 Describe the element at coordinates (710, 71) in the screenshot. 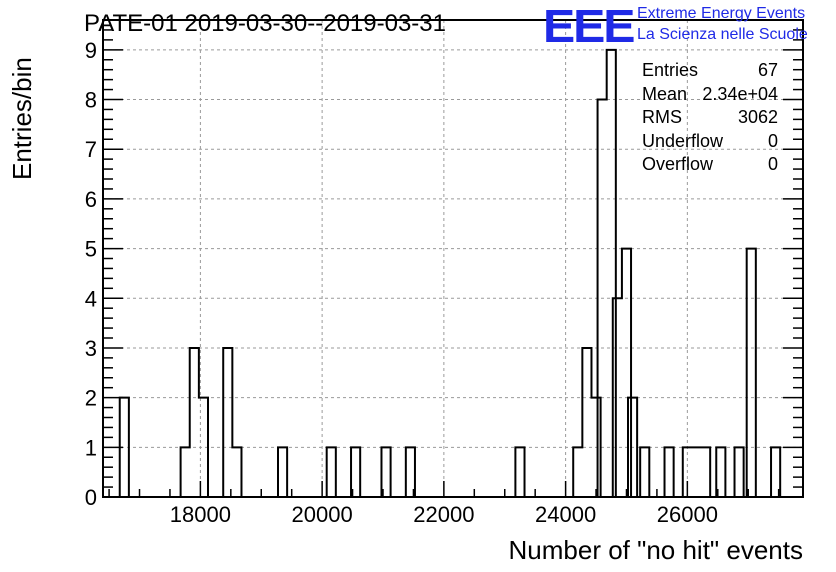

I see `stats-row-entries: Entries 67` at that location.